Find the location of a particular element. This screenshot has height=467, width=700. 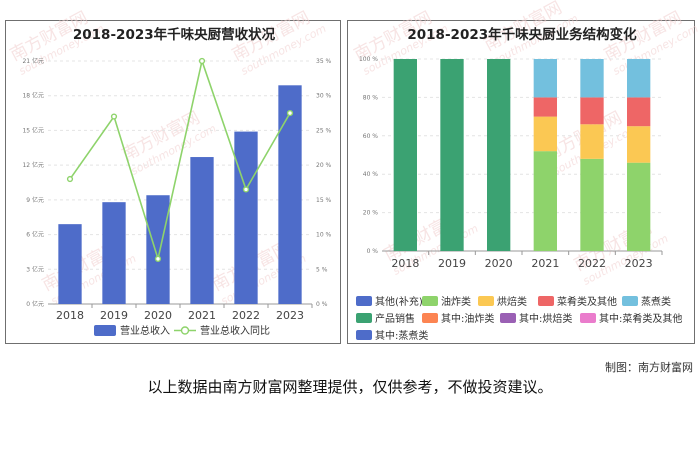

legend-label: 营业总收入 is located at coordinates (145, 330).